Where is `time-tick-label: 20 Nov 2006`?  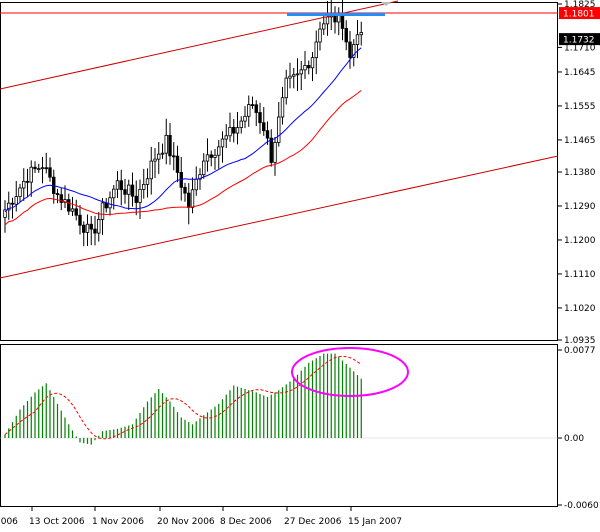
time-tick-label: 20 Nov 2006 is located at coordinates (186, 522).